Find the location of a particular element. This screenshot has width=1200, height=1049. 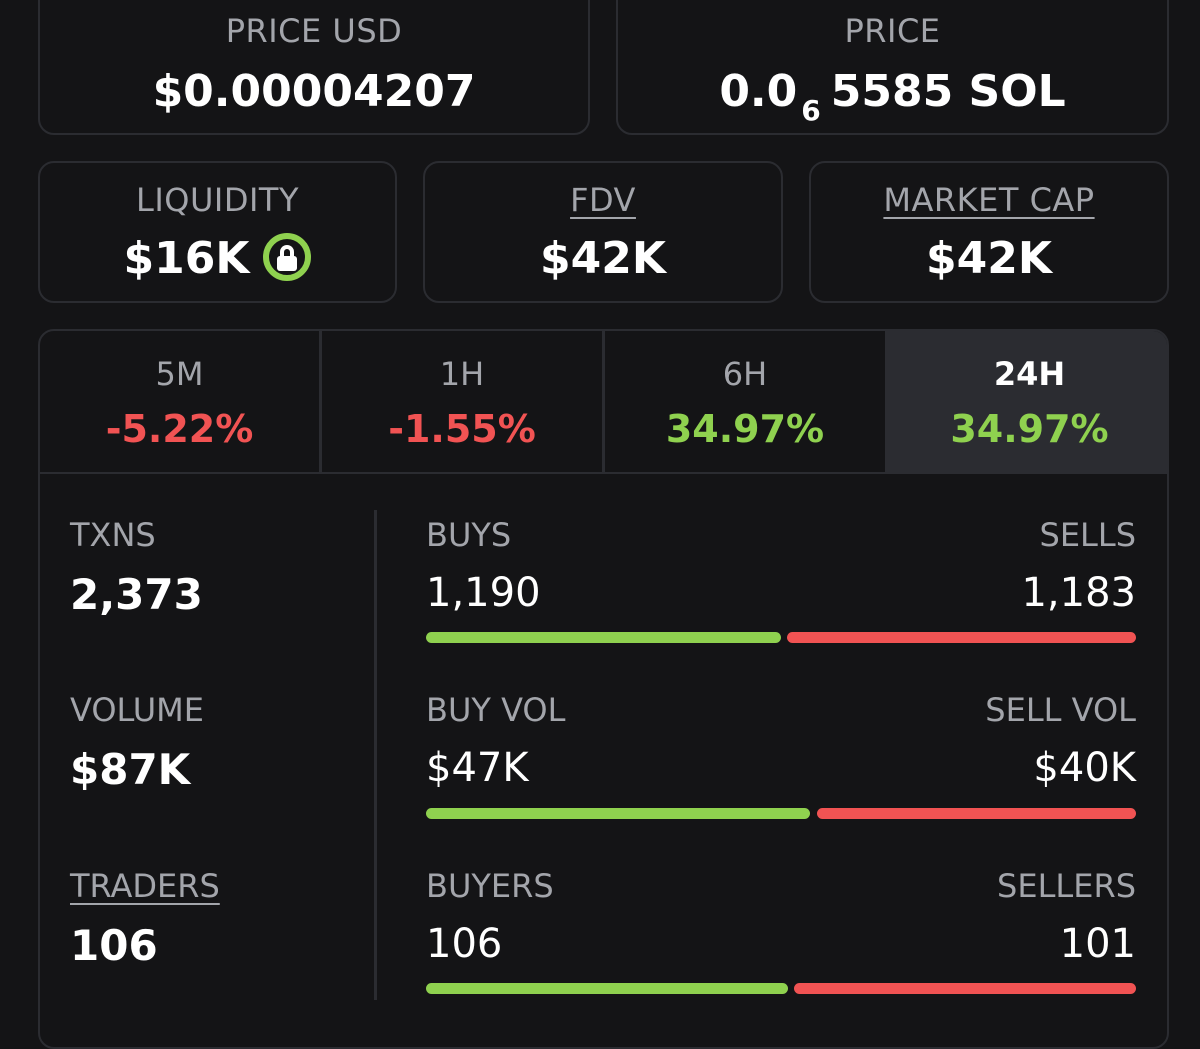

price-usd-card: PRICE USD $0.00004207 is located at coordinates (314, 67).